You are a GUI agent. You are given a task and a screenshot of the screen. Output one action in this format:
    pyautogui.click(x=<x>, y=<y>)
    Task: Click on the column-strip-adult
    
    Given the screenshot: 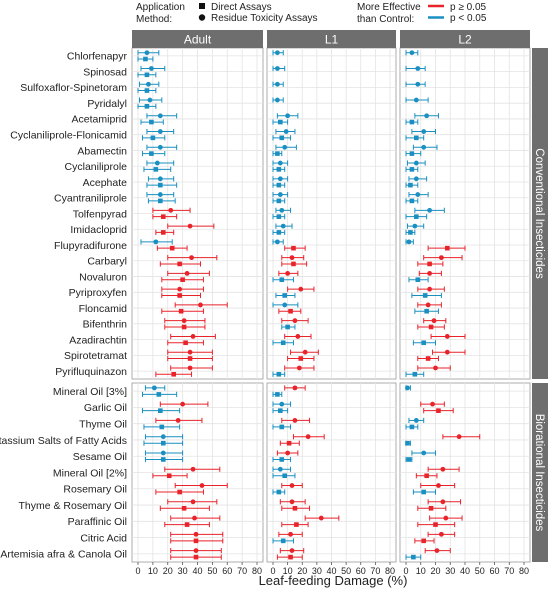 What is the action you would take?
    pyautogui.click(x=197, y=39)
    